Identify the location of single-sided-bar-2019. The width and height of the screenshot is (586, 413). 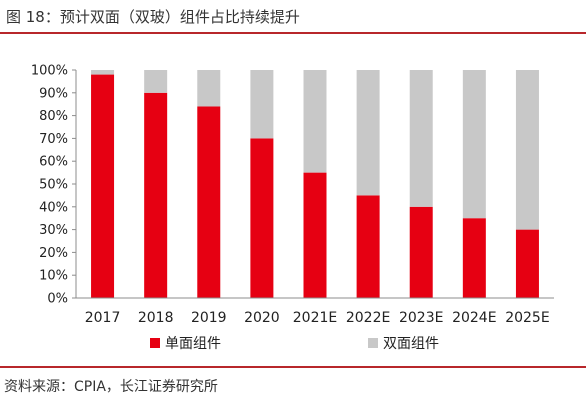
(209, 202).